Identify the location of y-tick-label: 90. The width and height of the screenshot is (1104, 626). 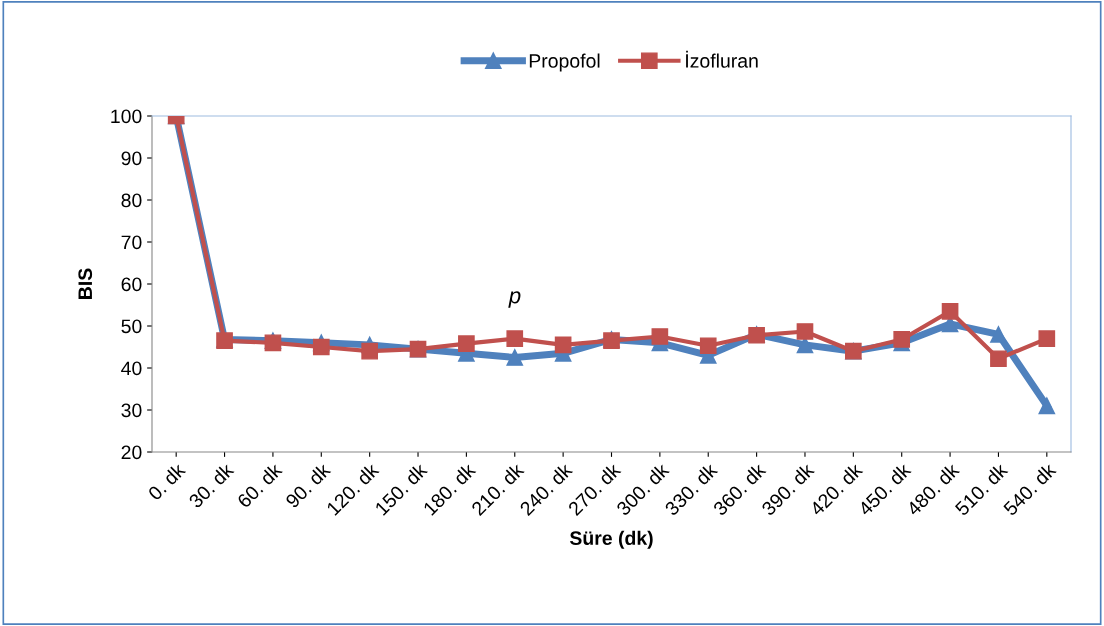
(131, 158).